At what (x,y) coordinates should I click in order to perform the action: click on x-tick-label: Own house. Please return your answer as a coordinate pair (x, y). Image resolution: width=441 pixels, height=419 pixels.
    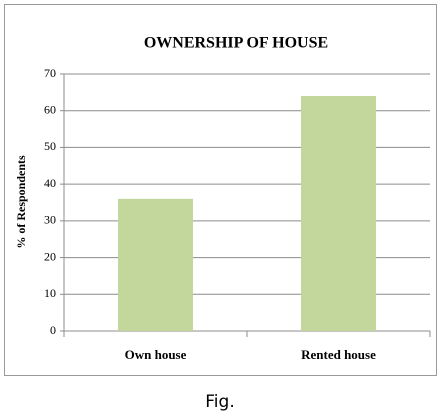
    Looking at the image, I should click on (156, 354).